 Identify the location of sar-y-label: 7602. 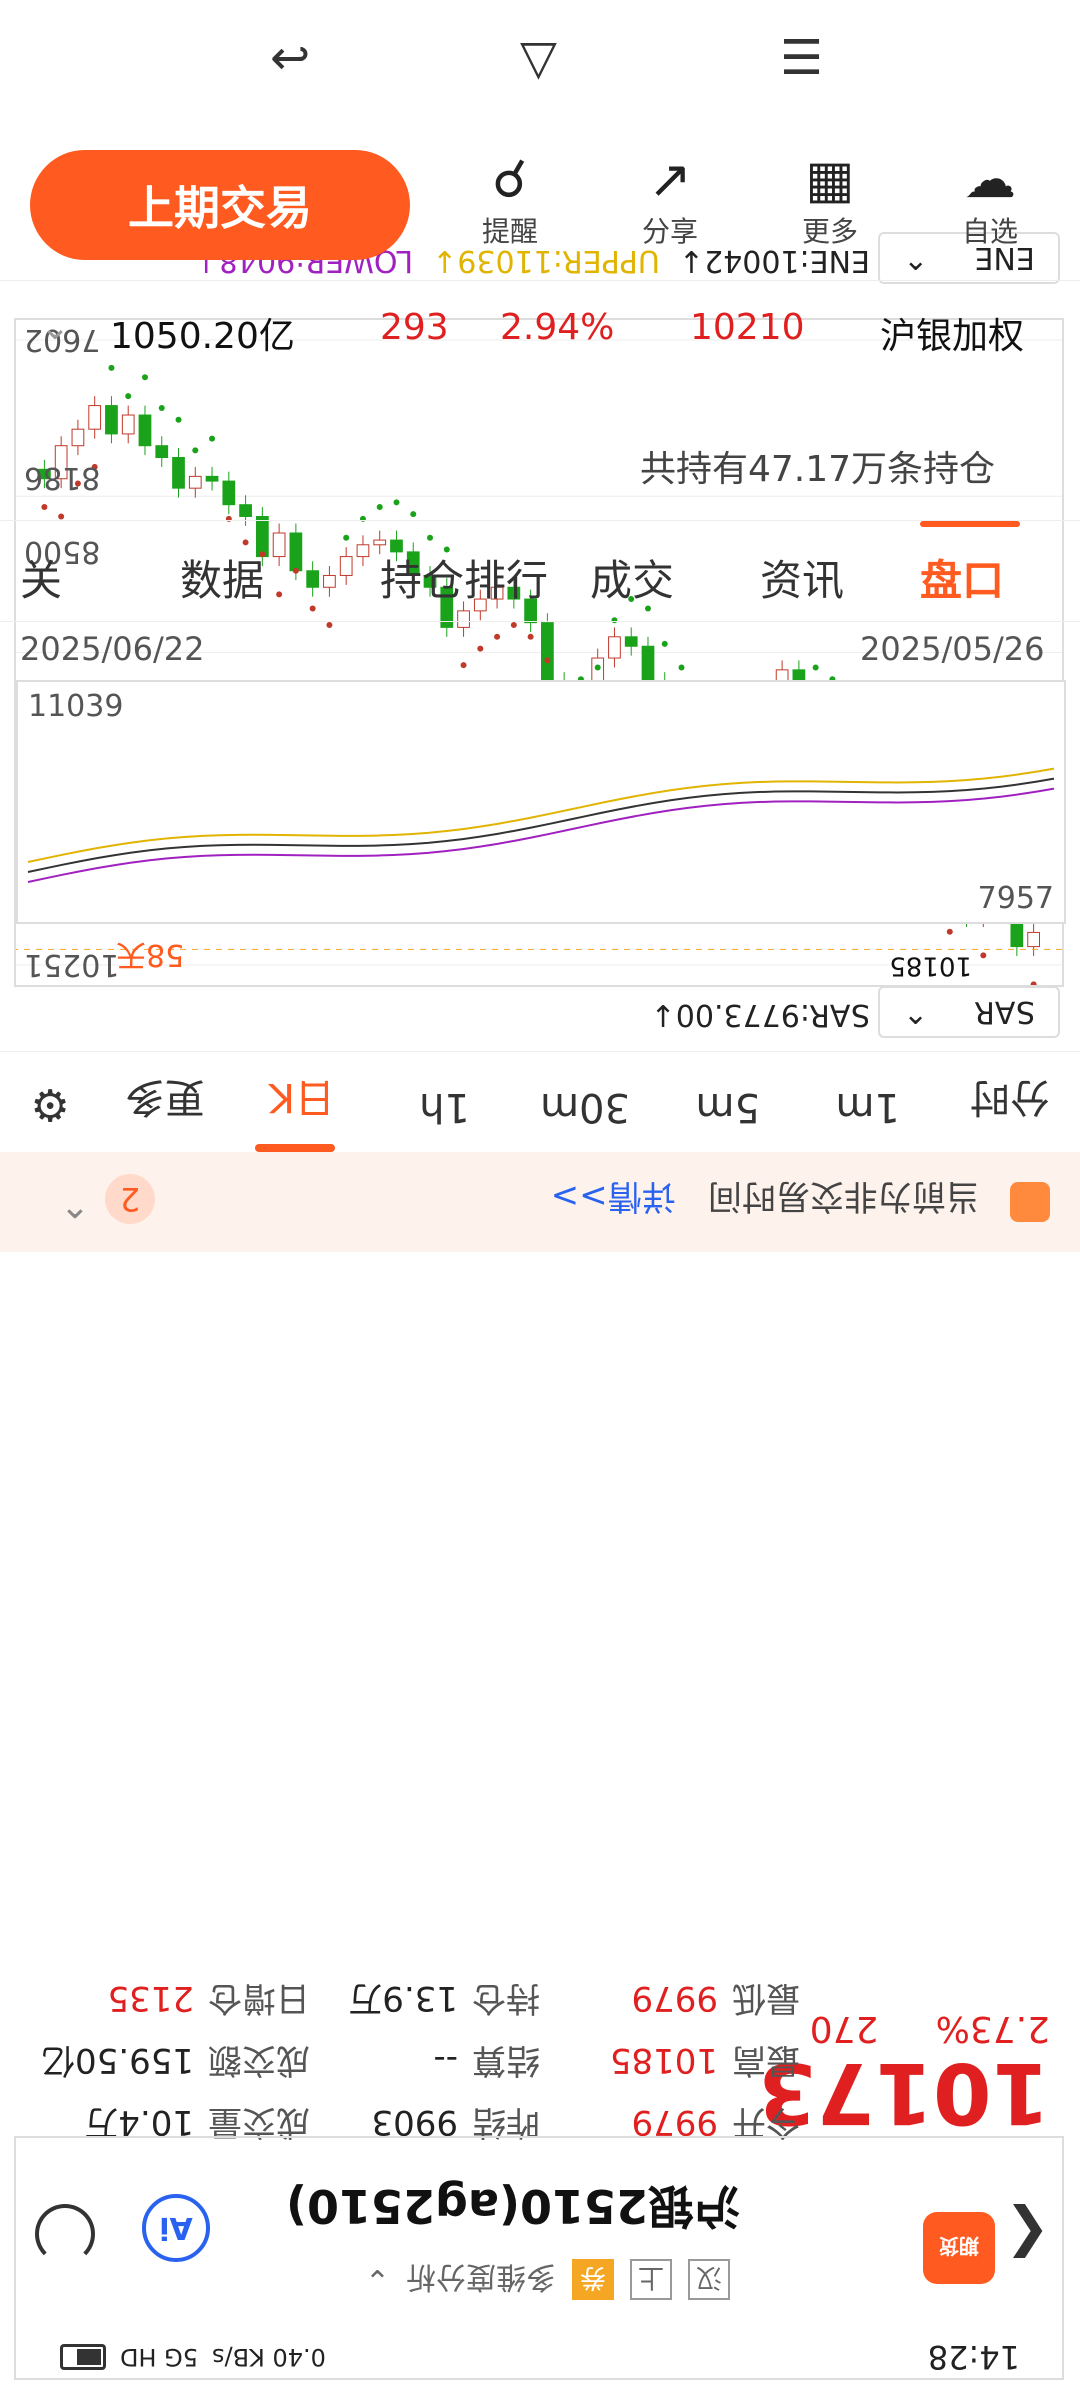
(62, 339).